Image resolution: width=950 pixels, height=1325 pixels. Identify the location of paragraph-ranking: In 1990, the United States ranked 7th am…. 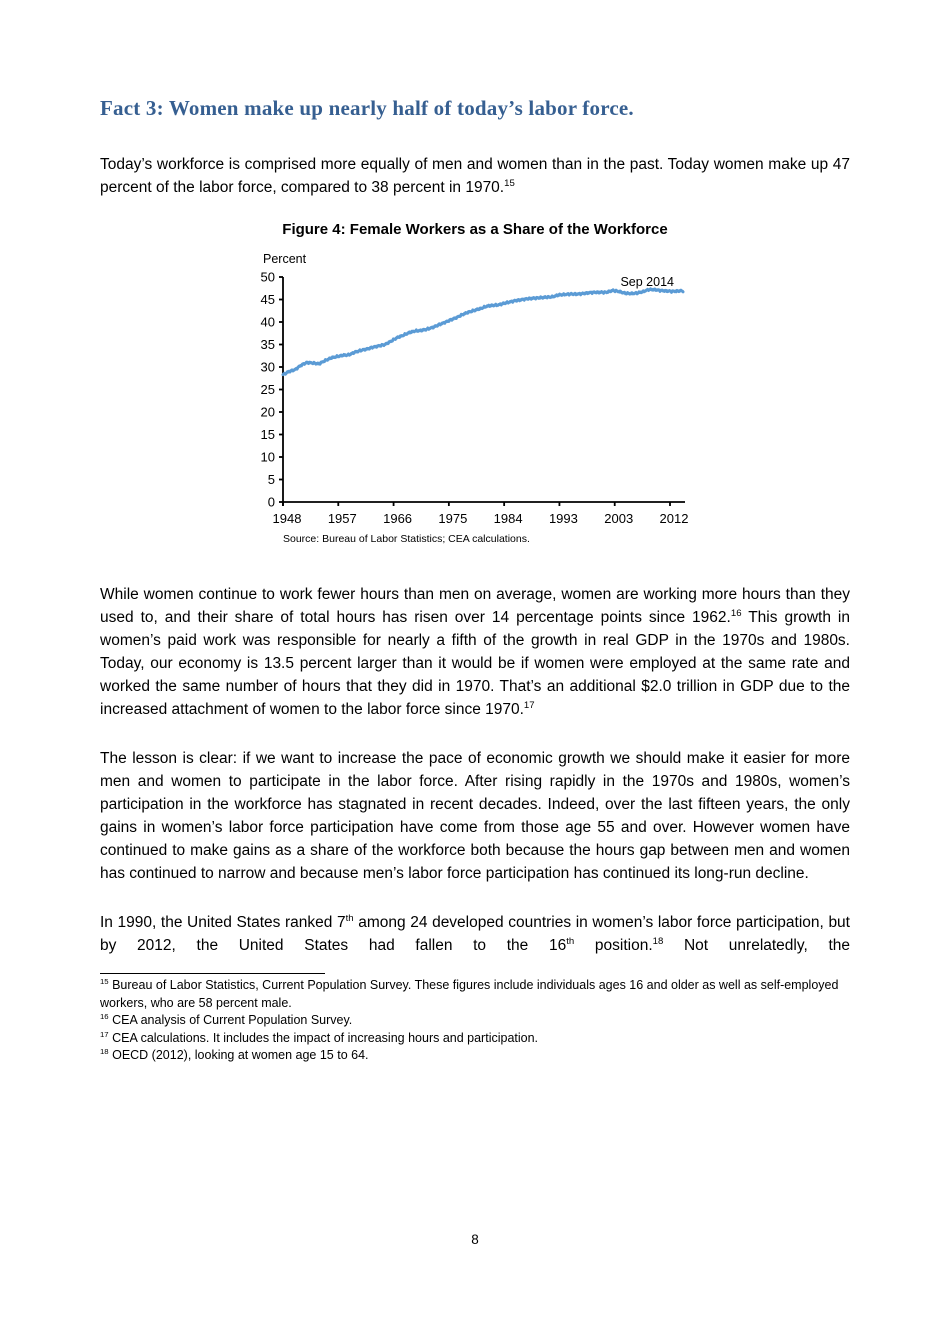
(475, 934).